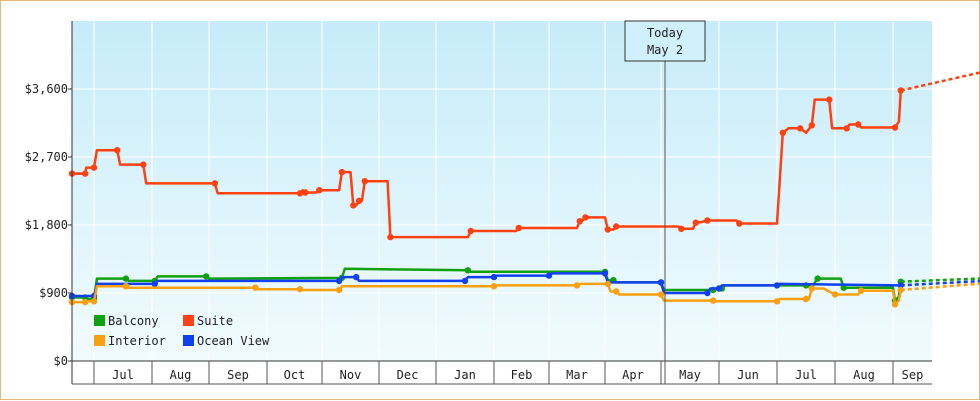 The height and width of the screenshot is (401, 980). I want to click on legend: Balcony Suite Interior Ocean View, so click(182, 331).